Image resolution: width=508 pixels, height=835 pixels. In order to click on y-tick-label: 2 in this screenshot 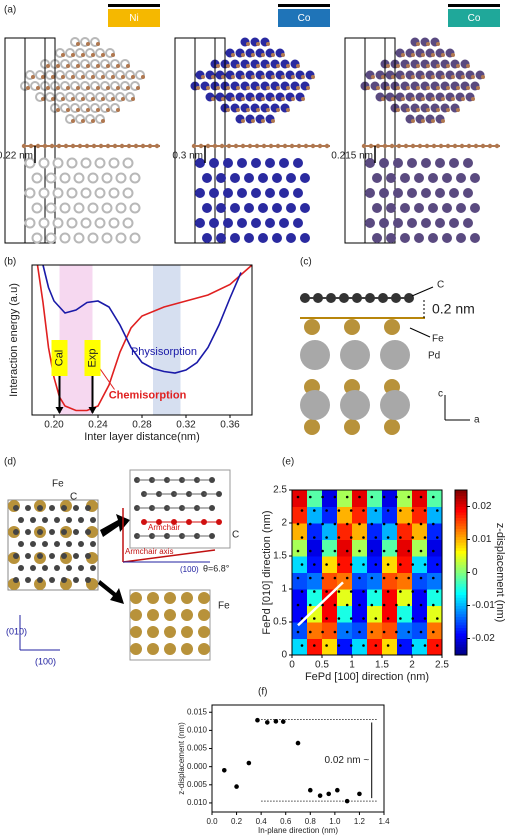, I will do `click(284, 523)`.